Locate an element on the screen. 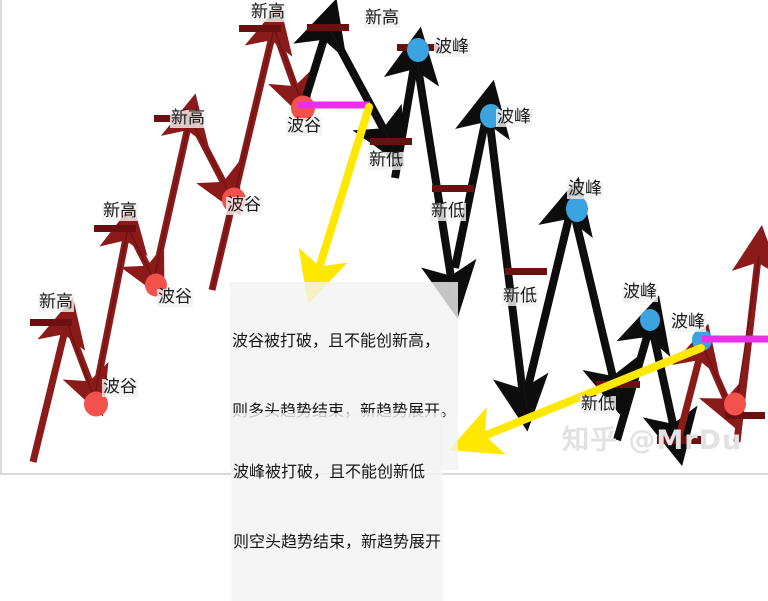 The image size is (768, 601). bear-end-note-line2: 则空头趋势结束，新趋势展开 is located at coordinates (337, 541).